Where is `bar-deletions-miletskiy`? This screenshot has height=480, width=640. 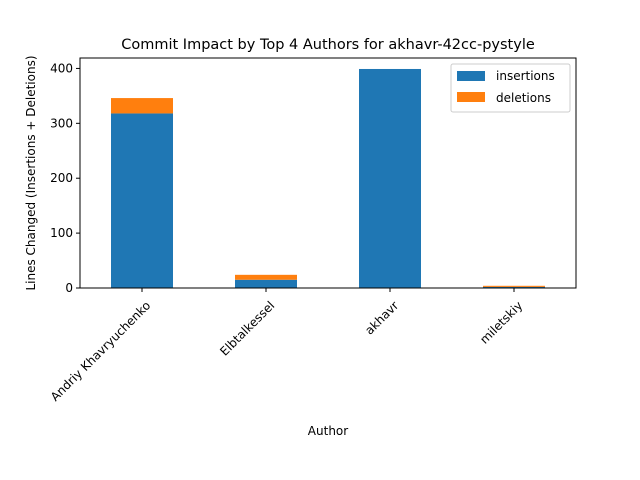
bar-deletions-miletskiy is located at coordinates (514, 286).